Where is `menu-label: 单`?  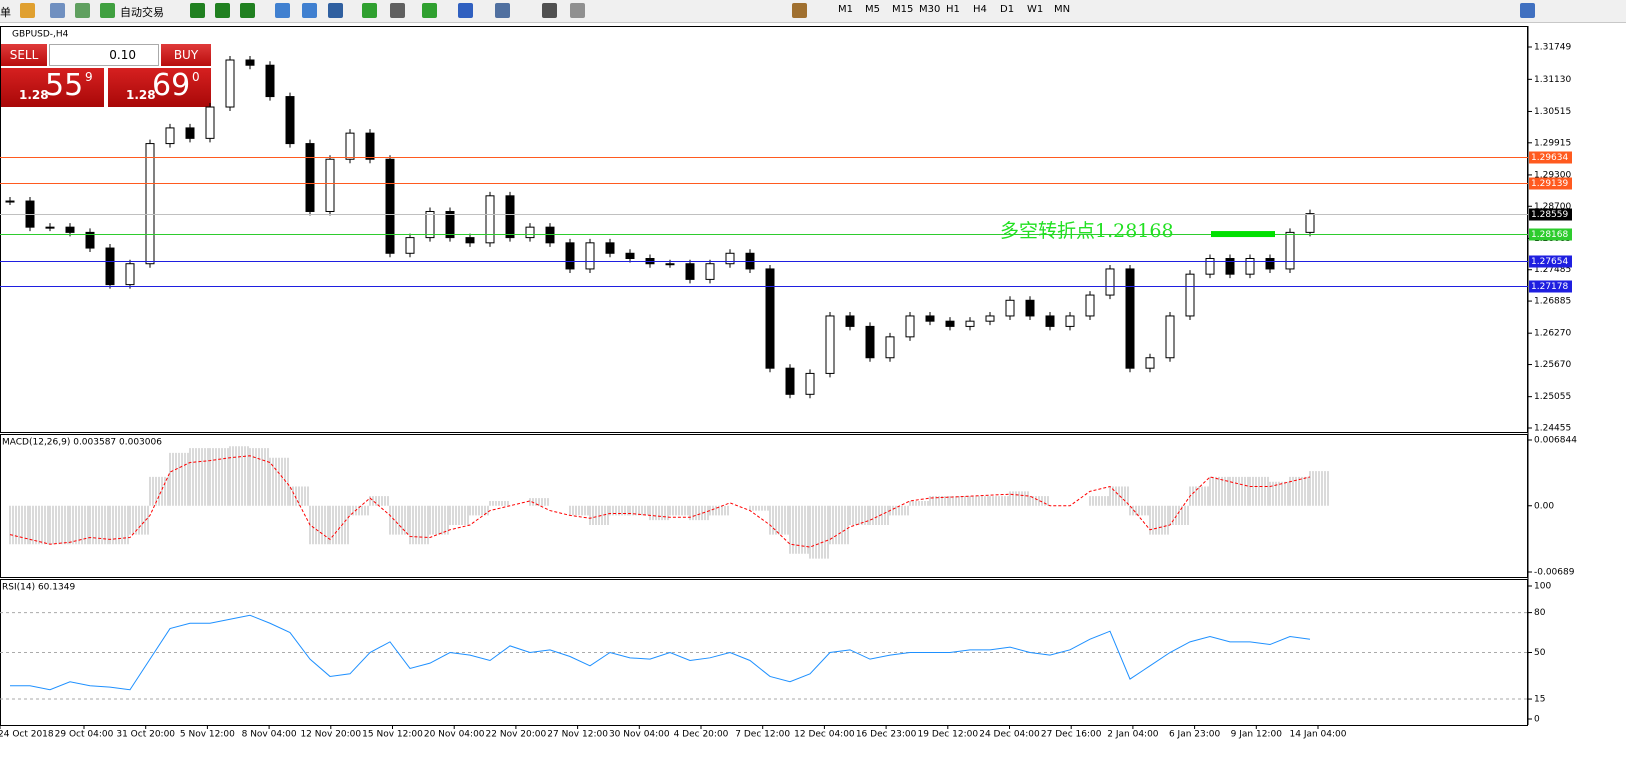
menu-label: 单 is located at coordinates (5, 12).